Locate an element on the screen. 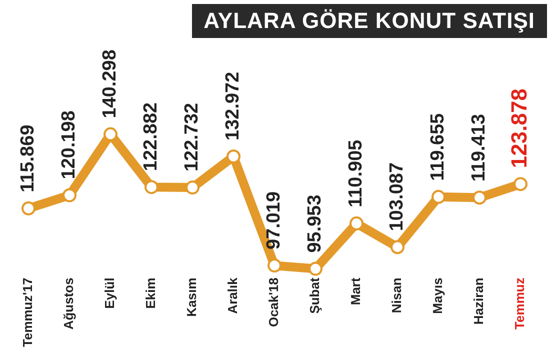 Image resolution: width=555 pixels, height=355 pixels. data-label: 119.655 is located at coordinates (438, 146).